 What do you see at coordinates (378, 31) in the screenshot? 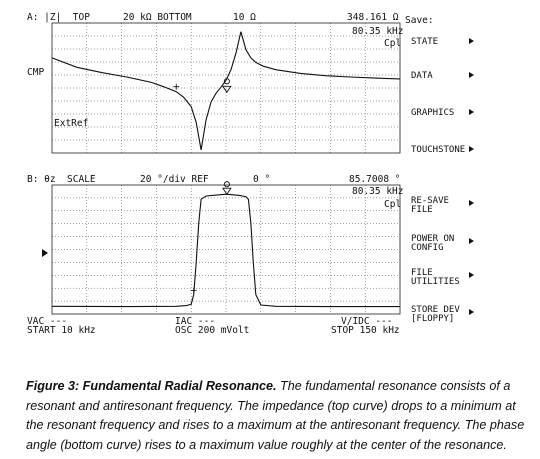
I see `panel-a-marker-freq: 80.35 kHz` at bounding box center [378, 31].